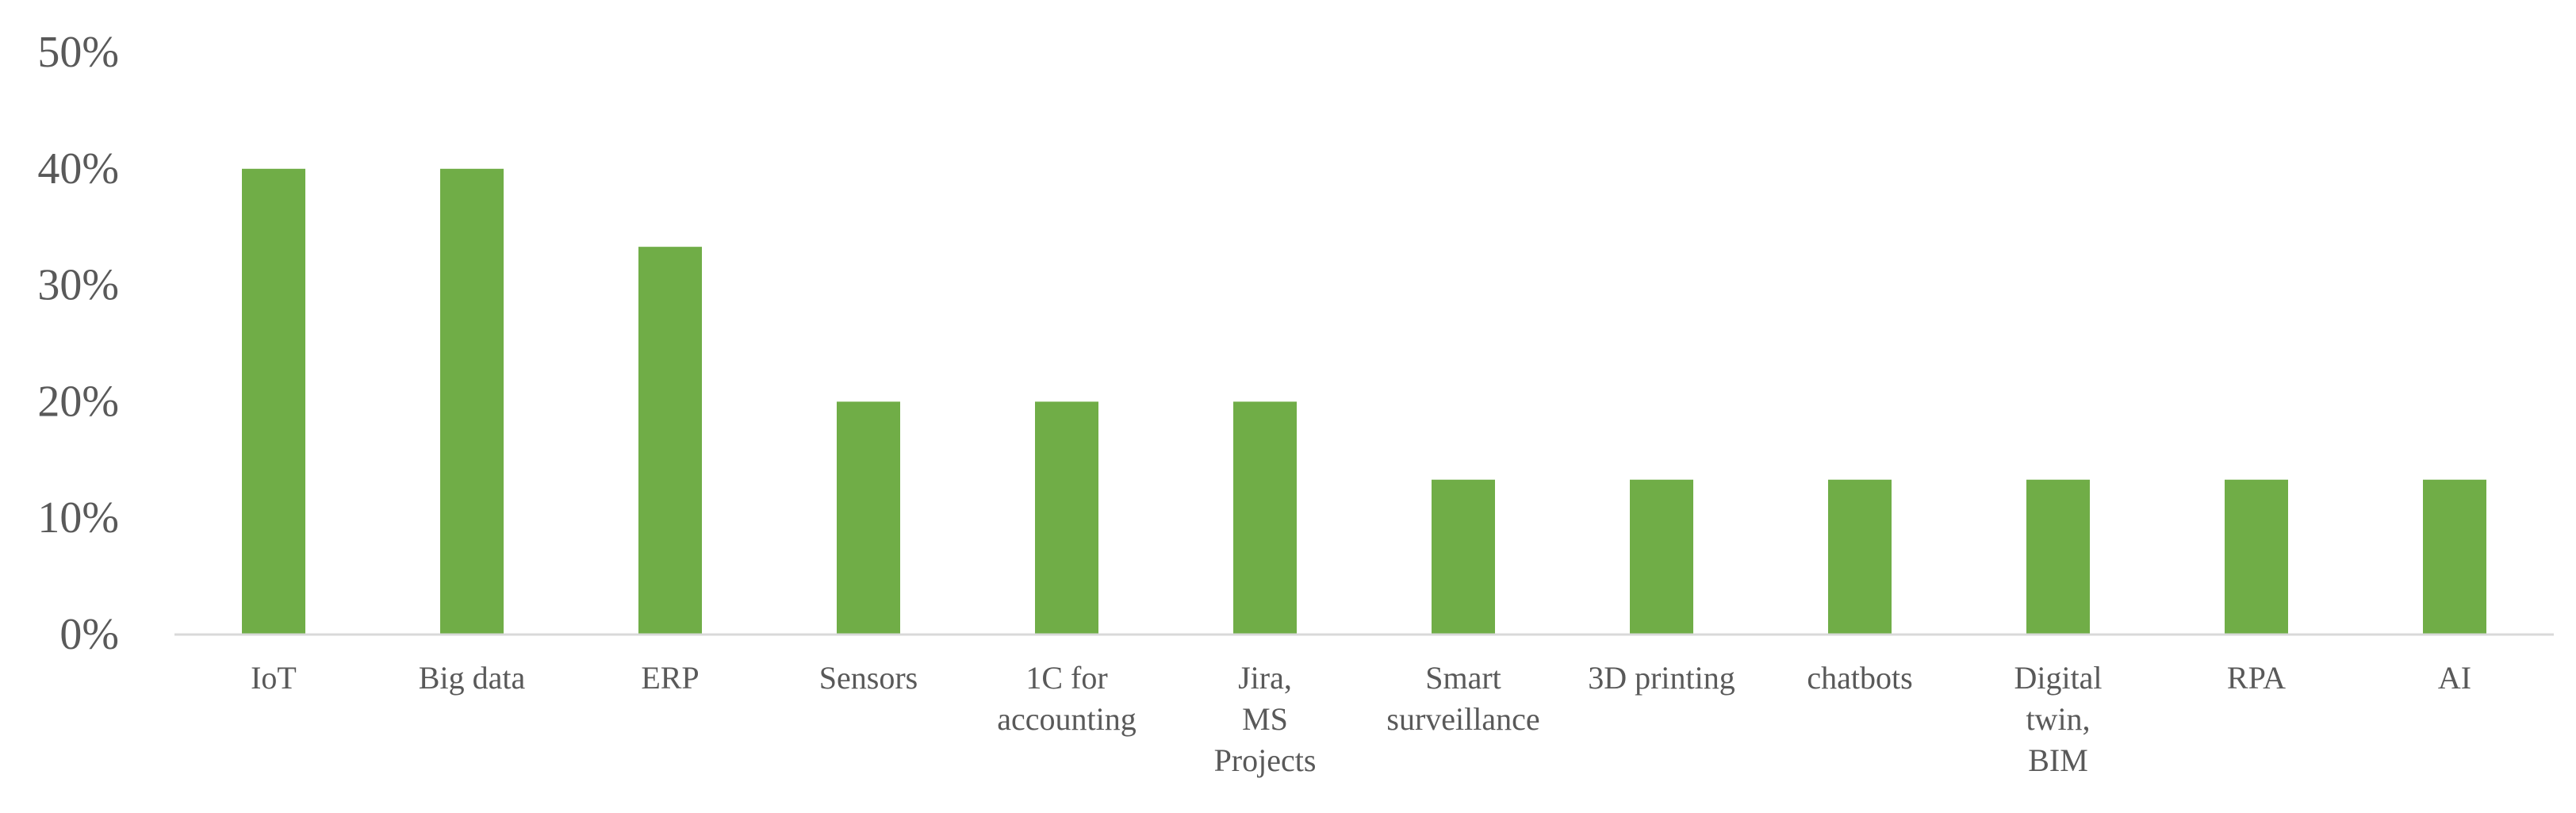 Image resolution: width=2576 pixels, height=813 pixels. What do you see at coordinates (78, 401) in the screenshot?
I see `y-tick-label: 20%` at bounding box center [78, 401].